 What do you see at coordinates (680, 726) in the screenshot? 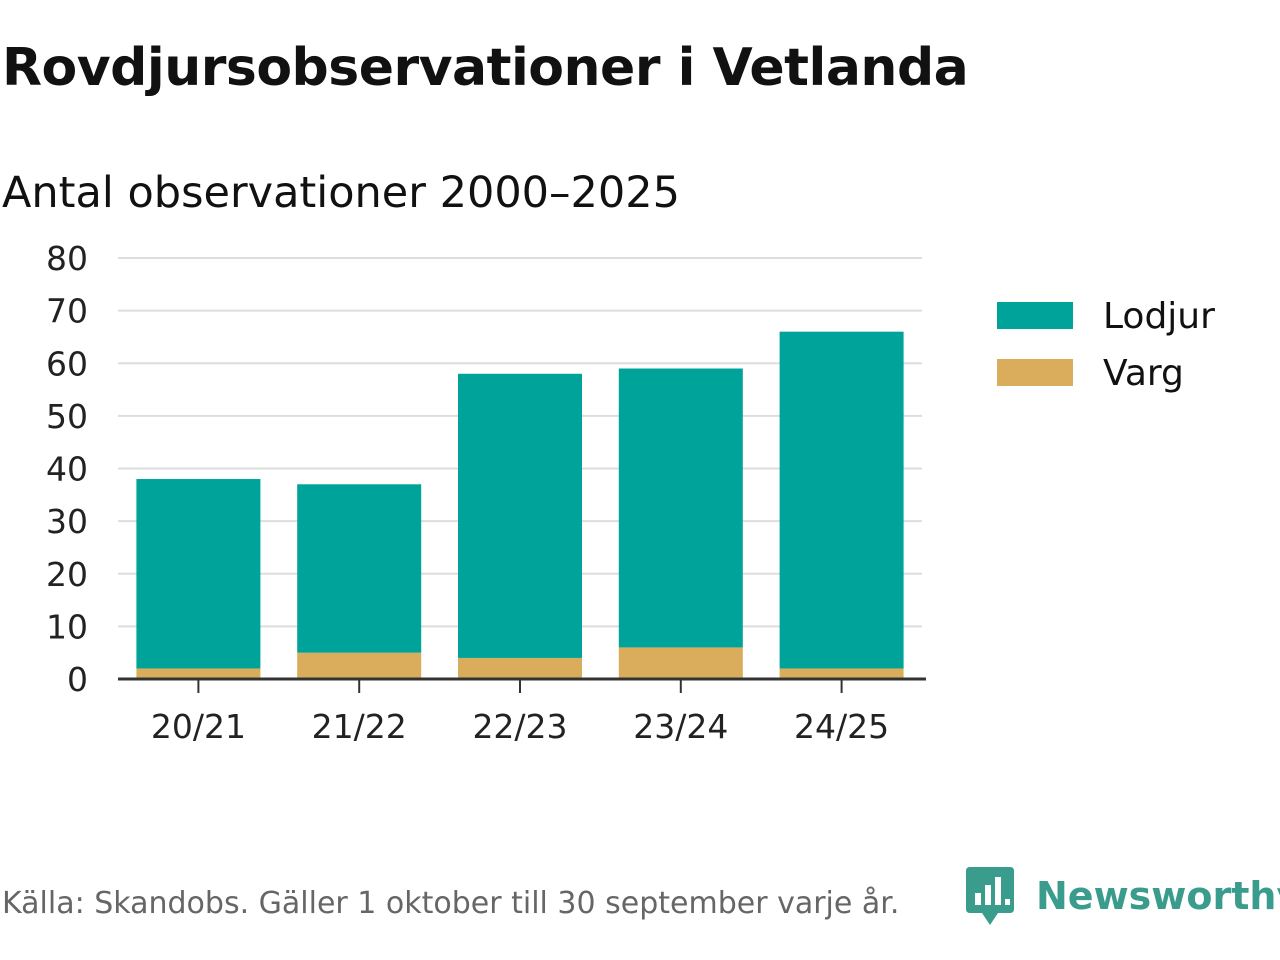
I see `x-tick-label: 23/24` at bounding box center [680, 726].